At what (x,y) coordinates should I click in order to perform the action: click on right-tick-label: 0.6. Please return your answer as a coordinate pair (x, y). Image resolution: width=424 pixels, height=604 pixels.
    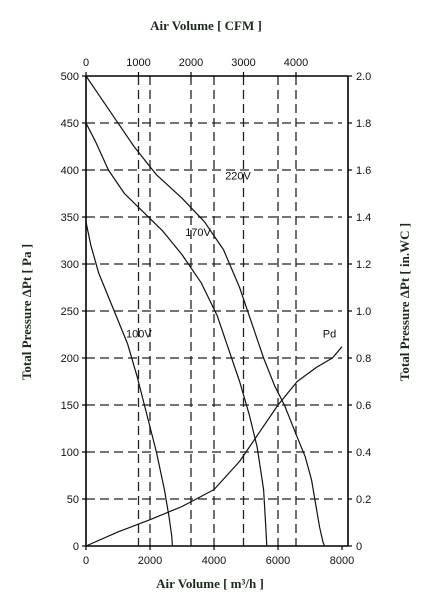
    Looking at the image, I should click on (363, 406).